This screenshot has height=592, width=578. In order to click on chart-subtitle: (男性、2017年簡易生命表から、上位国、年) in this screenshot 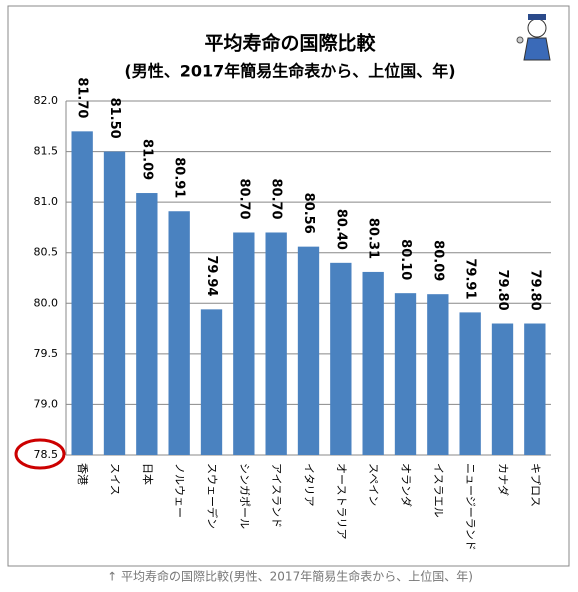, I will do `click(289, 71)`.